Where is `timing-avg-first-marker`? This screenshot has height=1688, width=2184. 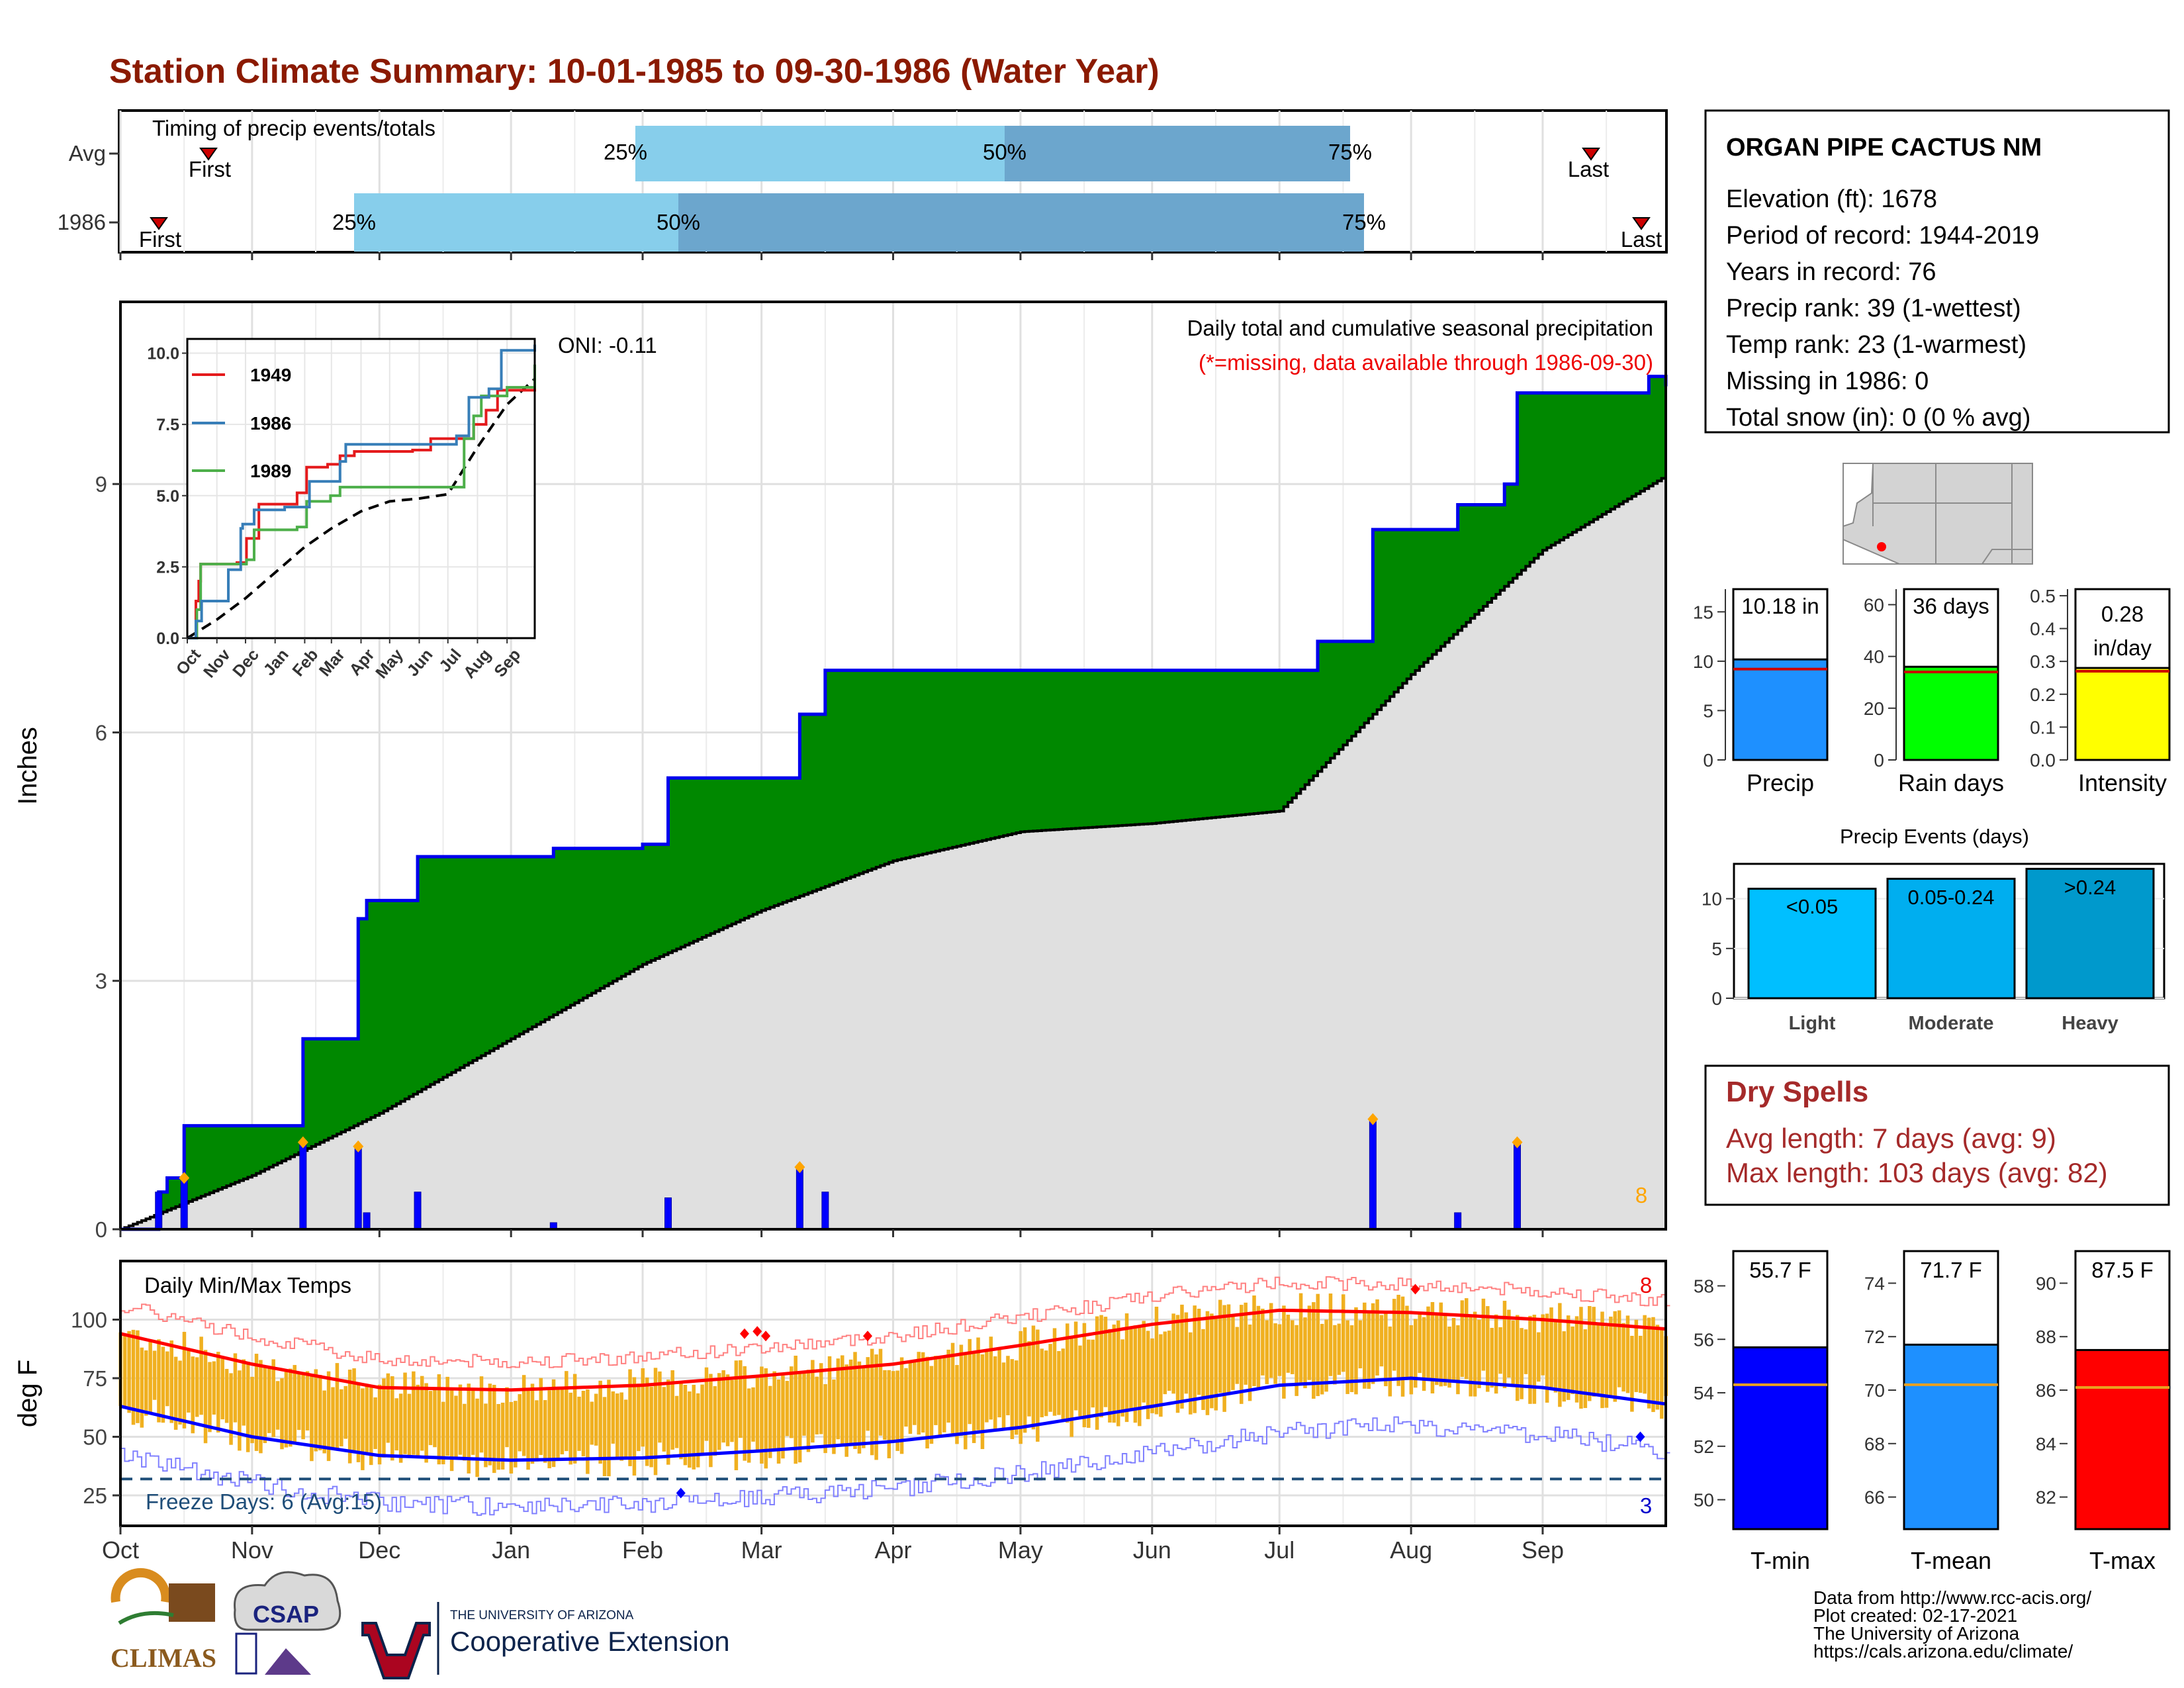
timing-avg-first-marker is located at coordinates (208, 154).